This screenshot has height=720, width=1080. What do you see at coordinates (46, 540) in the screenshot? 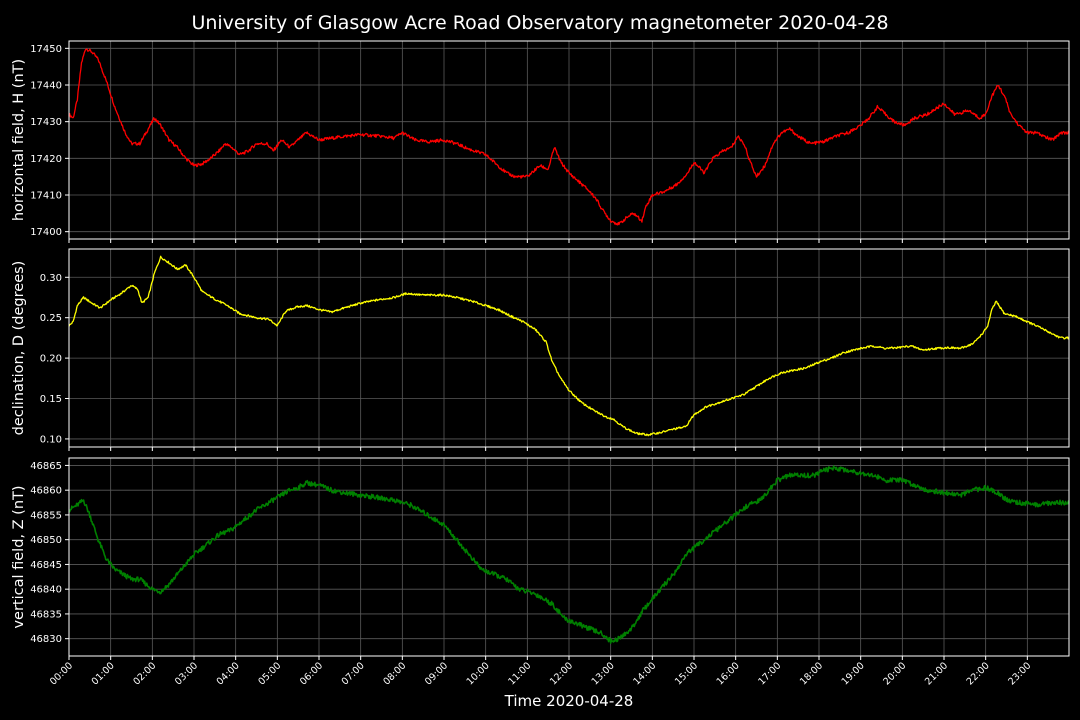
I see `y-tick-label: 46850` at bounding box center [46, 540].